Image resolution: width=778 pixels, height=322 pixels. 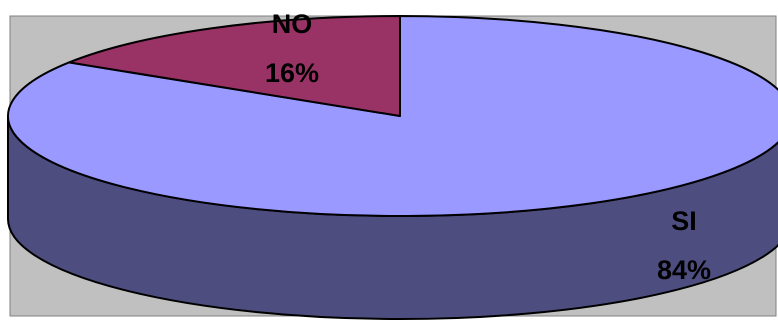 What do you see at coordinates (292, 24) in the screenshot?
I see `slice-label-no: NO` at bounding box center [292, 24].